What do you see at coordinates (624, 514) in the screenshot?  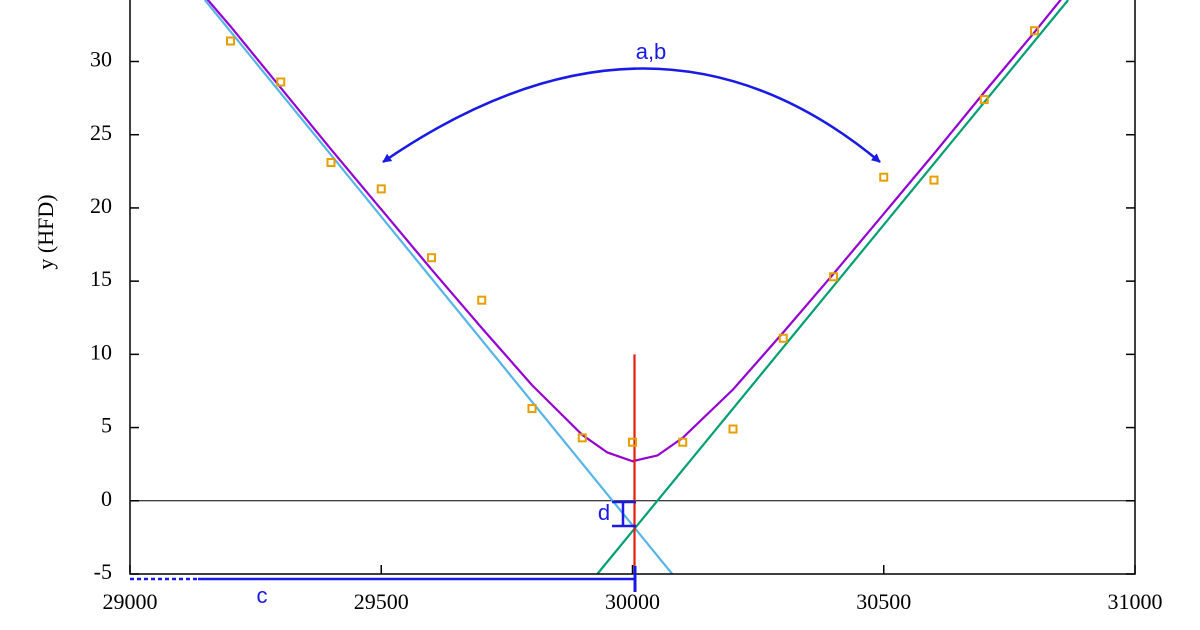 I see `annotation-bracket` at bounding box center [624, 514].